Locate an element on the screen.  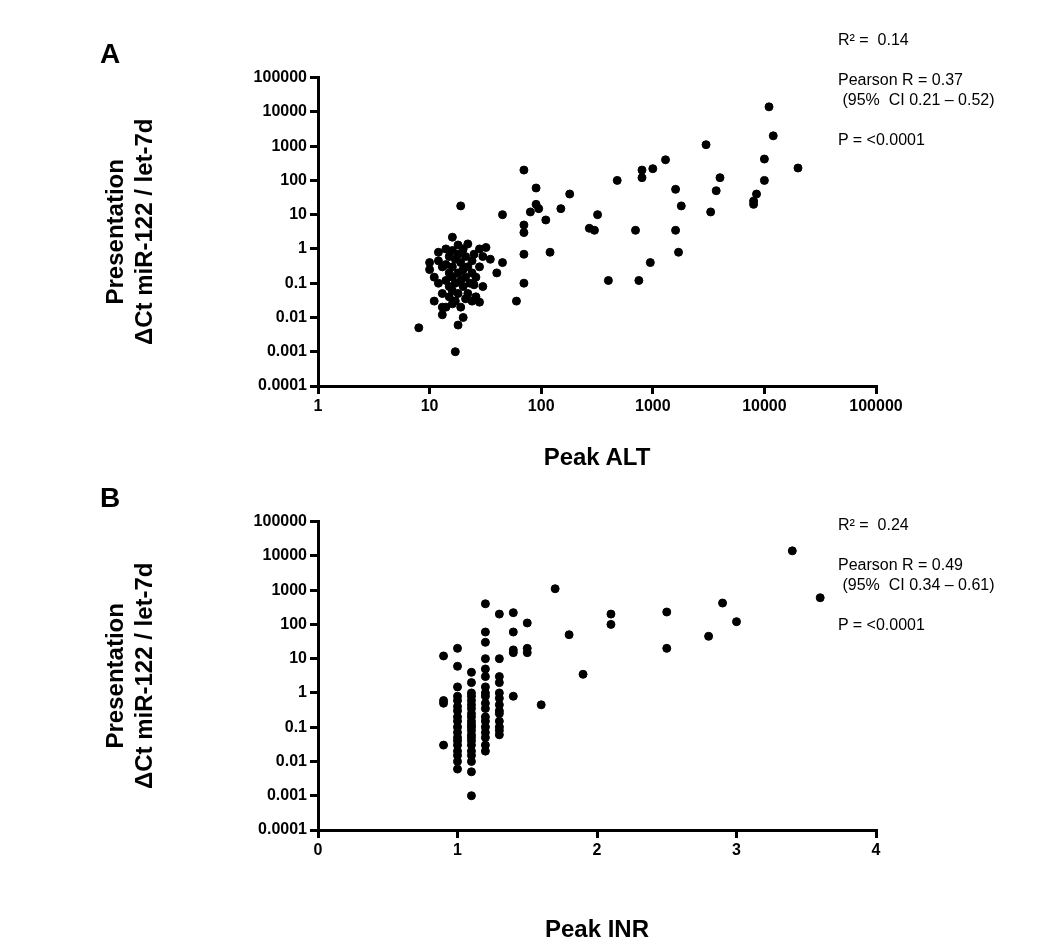
x-tick-label: 10000 is located at coordinates (764, 406).